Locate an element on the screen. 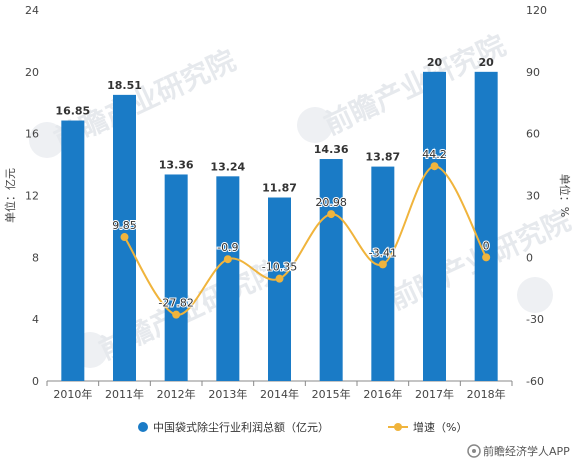 The height and width of the screenshot is (464, 575). y2-tick-label: 30 is located at coordinates (533, 196).